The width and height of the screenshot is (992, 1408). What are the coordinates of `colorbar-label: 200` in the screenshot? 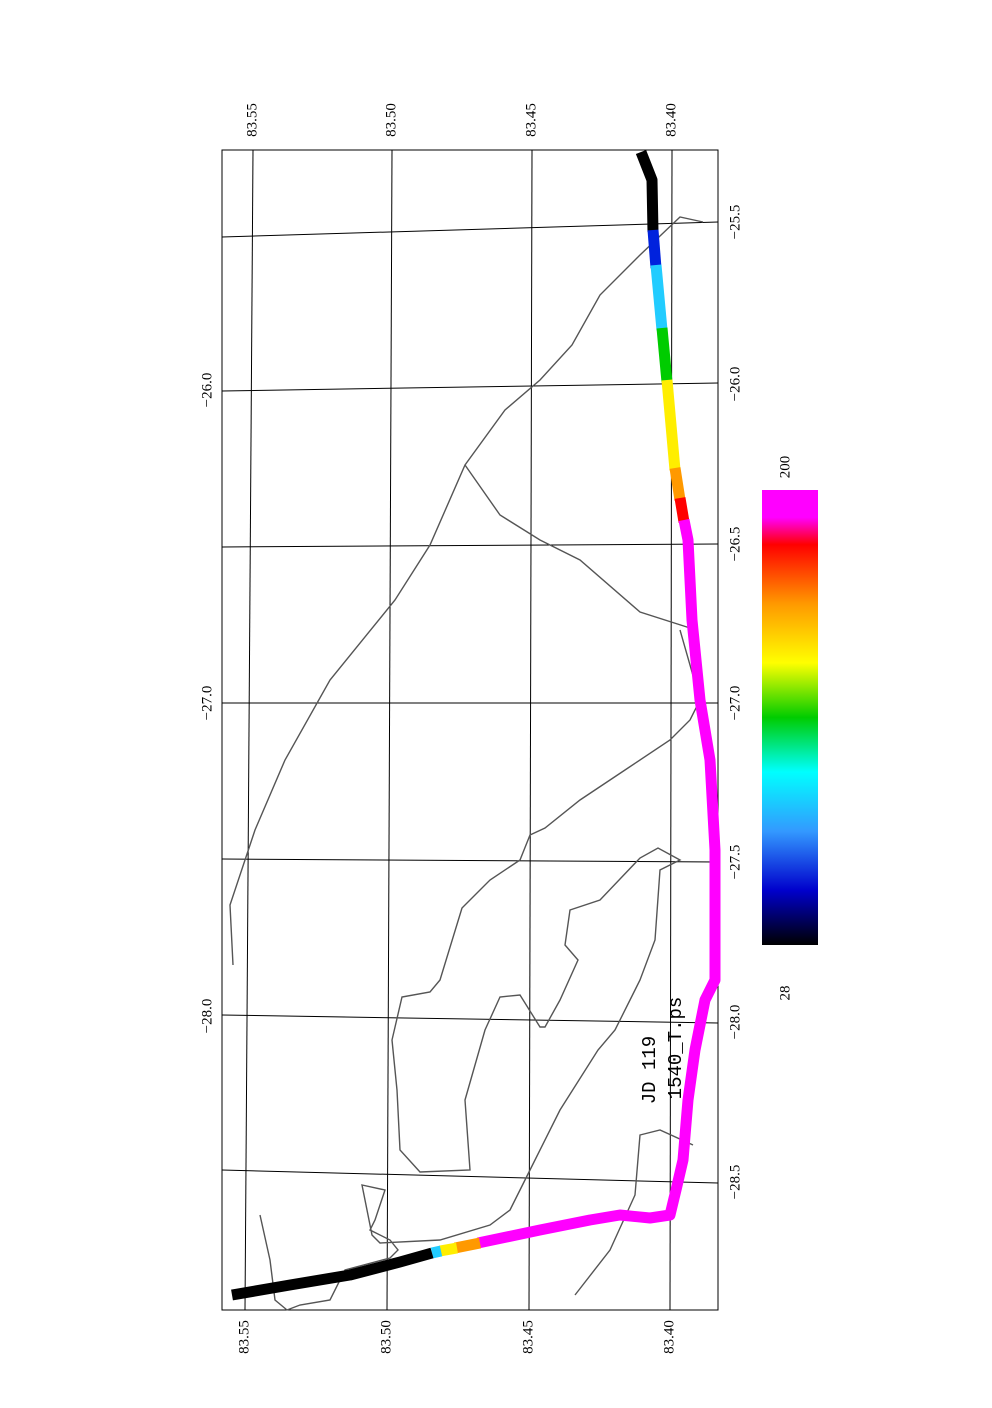 It's located at (785, 467).